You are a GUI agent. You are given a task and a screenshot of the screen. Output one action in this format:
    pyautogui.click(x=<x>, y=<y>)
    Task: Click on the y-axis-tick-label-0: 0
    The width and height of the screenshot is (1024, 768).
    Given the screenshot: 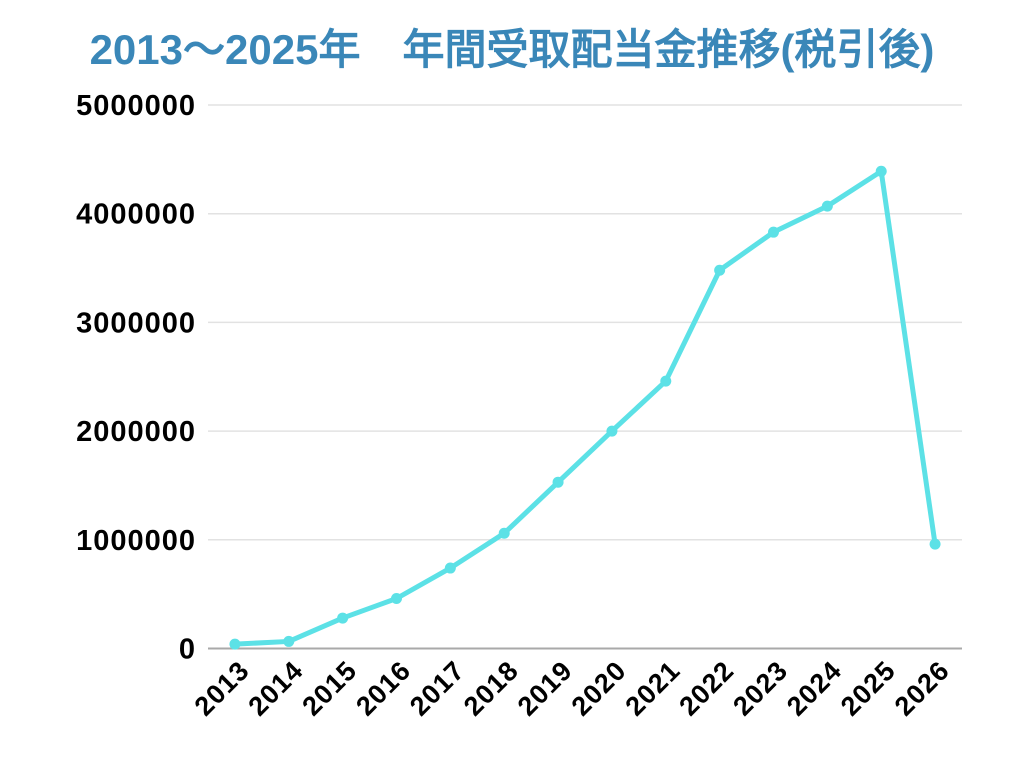 What is the action you would take?
    pyautogui.click(x=187, y=650)
    